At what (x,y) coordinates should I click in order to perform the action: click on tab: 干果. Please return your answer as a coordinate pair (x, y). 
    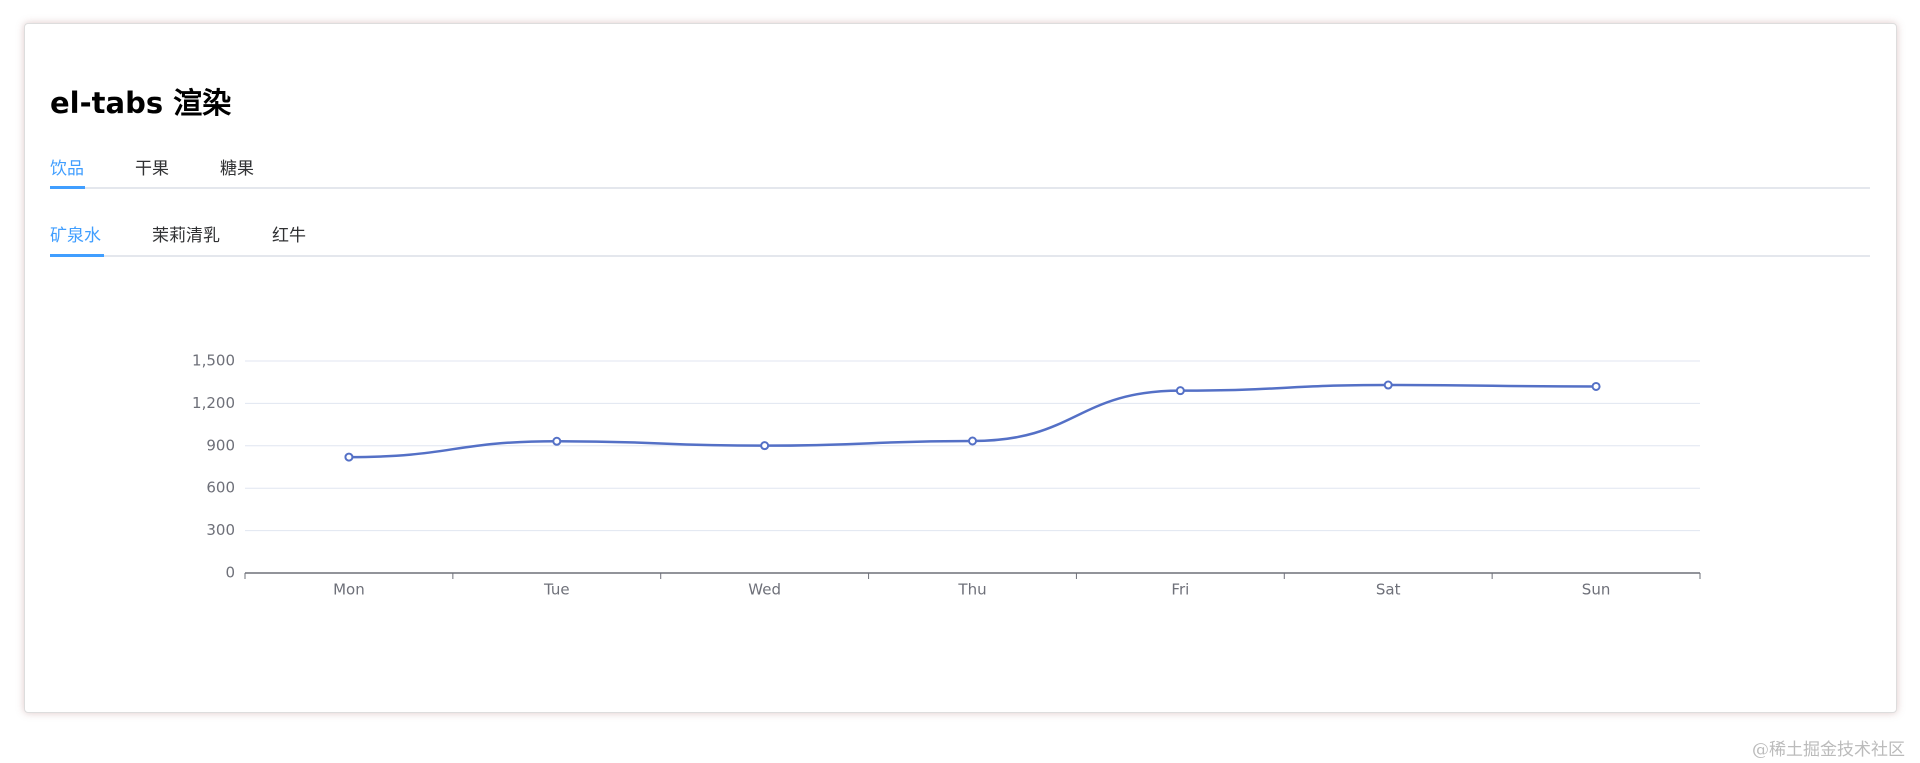
    Looking at the image, I should click on (152, 169).